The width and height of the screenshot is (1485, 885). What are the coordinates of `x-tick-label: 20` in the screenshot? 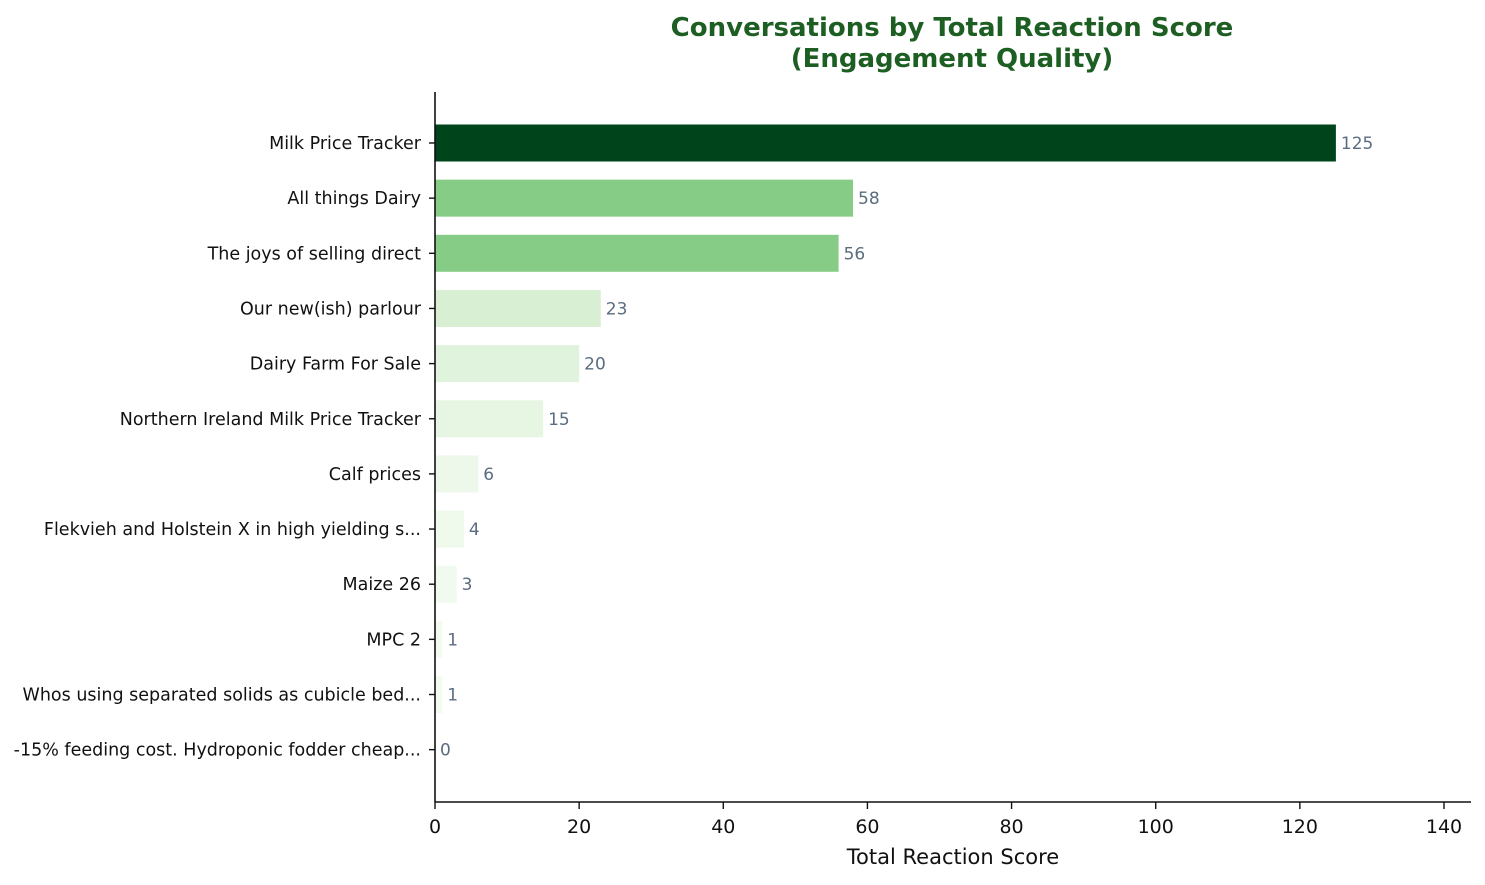 It's located at (579, 827).